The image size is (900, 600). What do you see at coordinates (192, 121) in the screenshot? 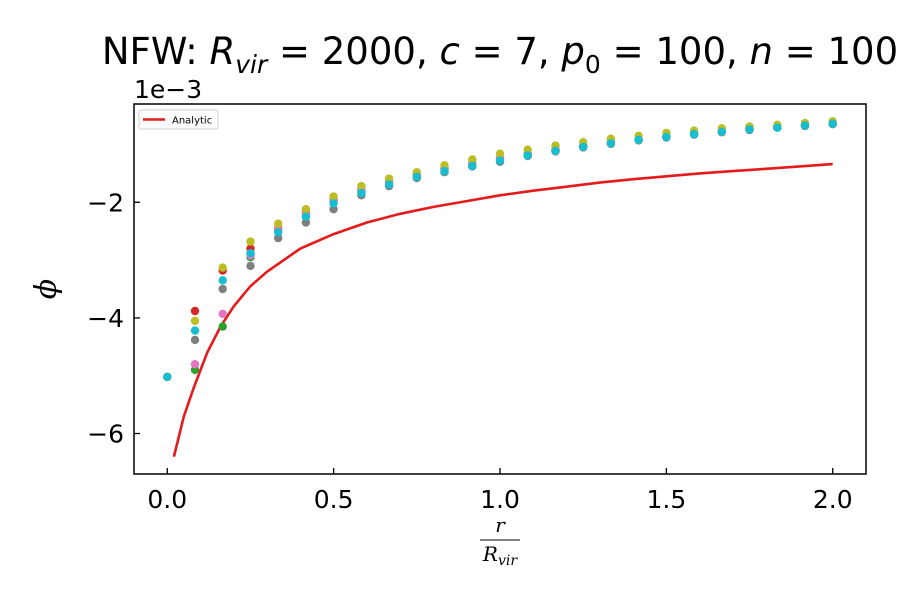
I see `legend-label: Analytic` at bounding box center [192, 121].